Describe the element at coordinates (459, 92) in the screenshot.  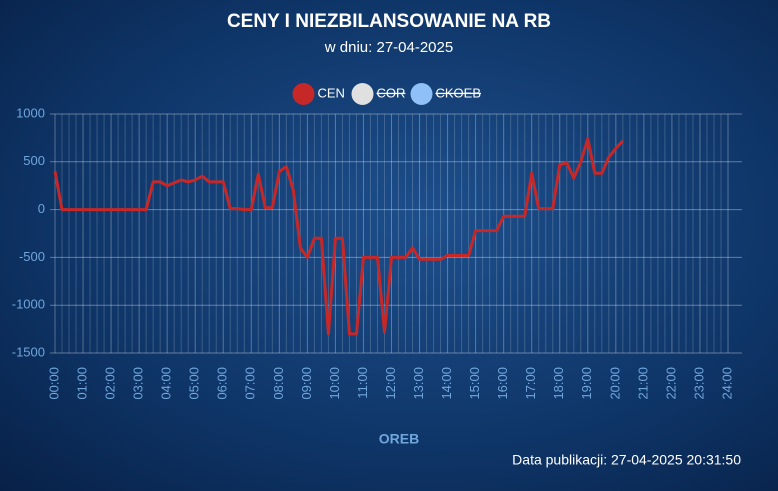
I see `legend-label: CKOEB` at that location.